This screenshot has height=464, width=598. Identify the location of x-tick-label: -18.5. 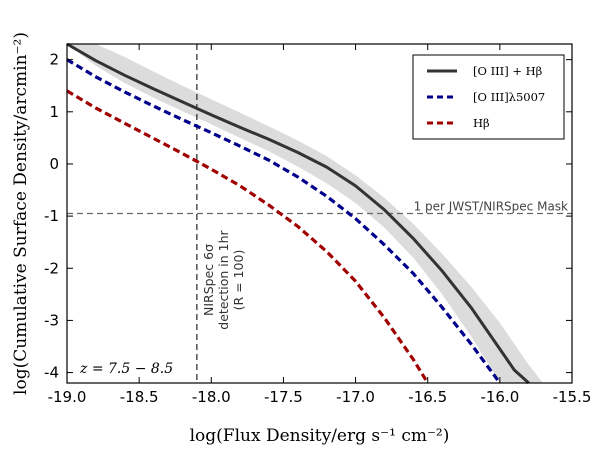
(139, 397).